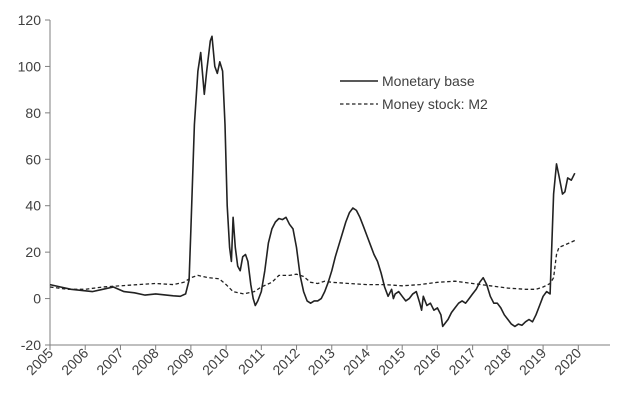  Describe the element at coordinates (31, 345) in the screenshot. I see `y-tick-label: -20` at that location.